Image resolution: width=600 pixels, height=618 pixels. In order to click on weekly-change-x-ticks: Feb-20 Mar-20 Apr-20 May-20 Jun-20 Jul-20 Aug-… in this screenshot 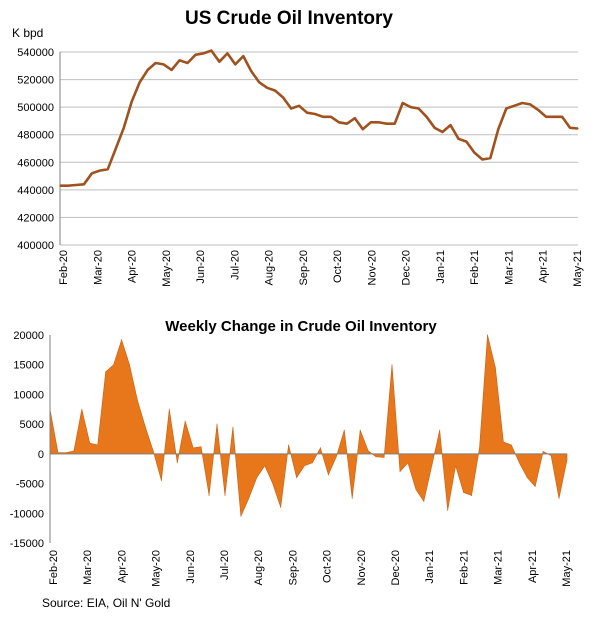, I will do `click(310, 568)`.